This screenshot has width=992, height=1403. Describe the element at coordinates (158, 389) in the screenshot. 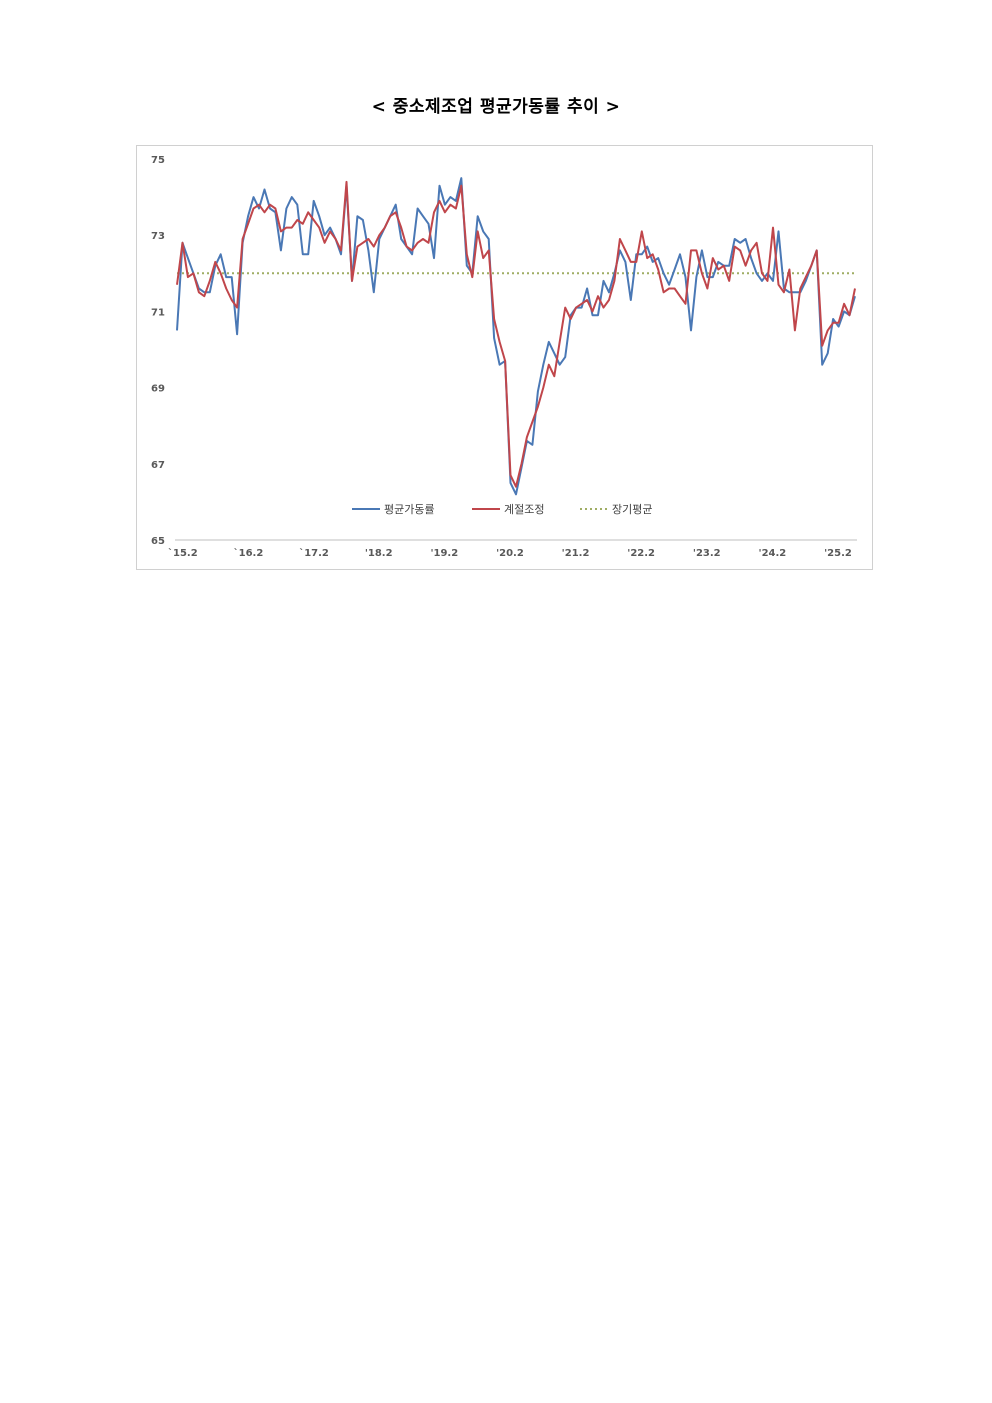

I see `y-tick-label: 69` at that location.